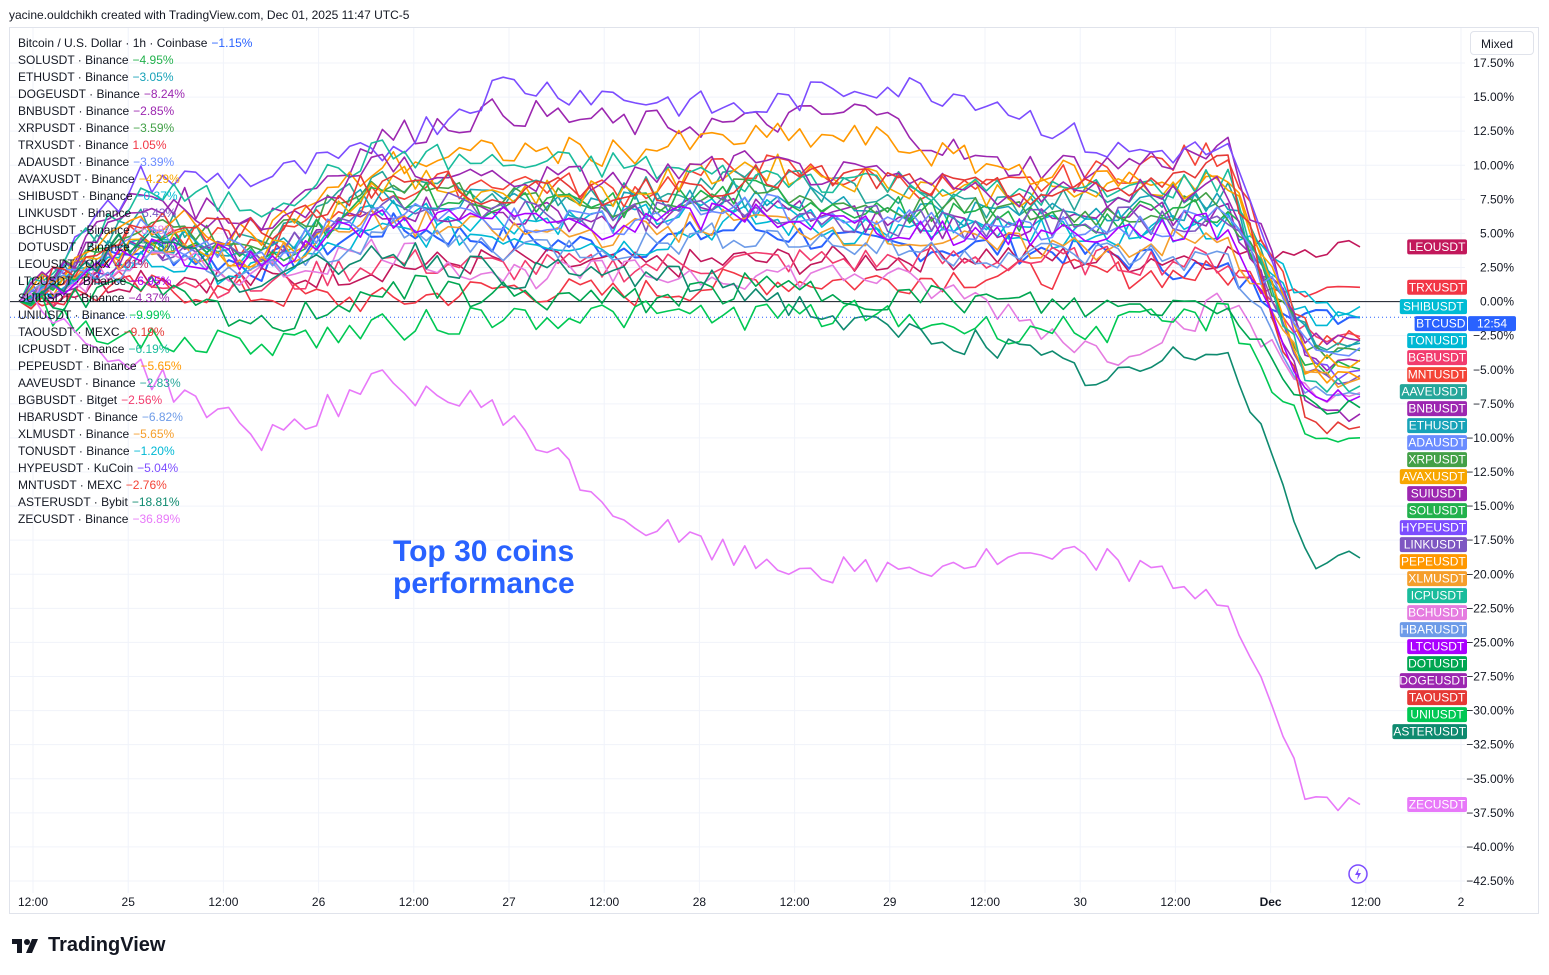 Image resolution: width=1549 pixels, height=975 pixels. Describe the element at coordinates (107, 945) in the screenshot. I see `brand-name: TradingView` at that location.